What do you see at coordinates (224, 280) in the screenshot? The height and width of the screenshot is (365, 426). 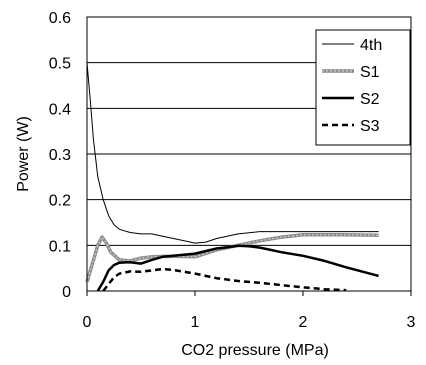 I see `series-s3-line` at bounding box center [224, 280].